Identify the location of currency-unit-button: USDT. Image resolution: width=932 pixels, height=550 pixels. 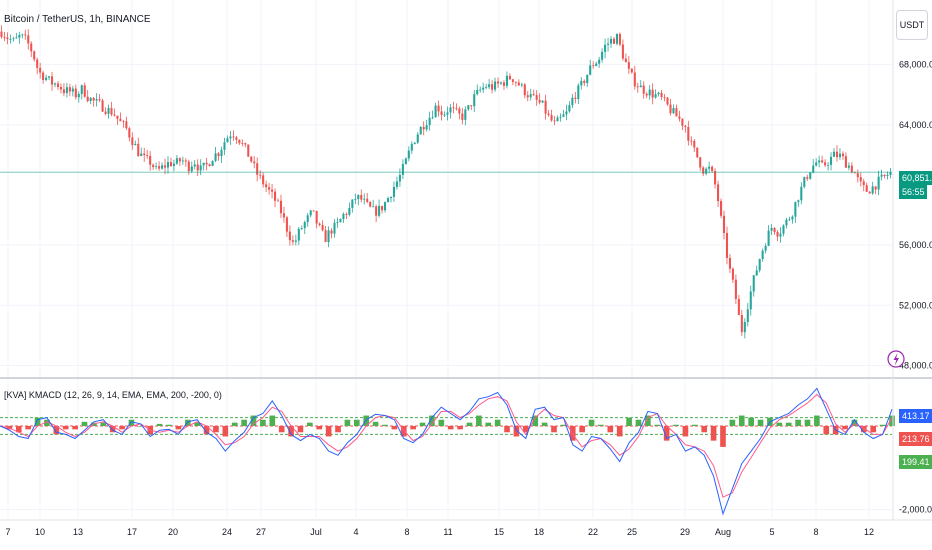
(912, 25).